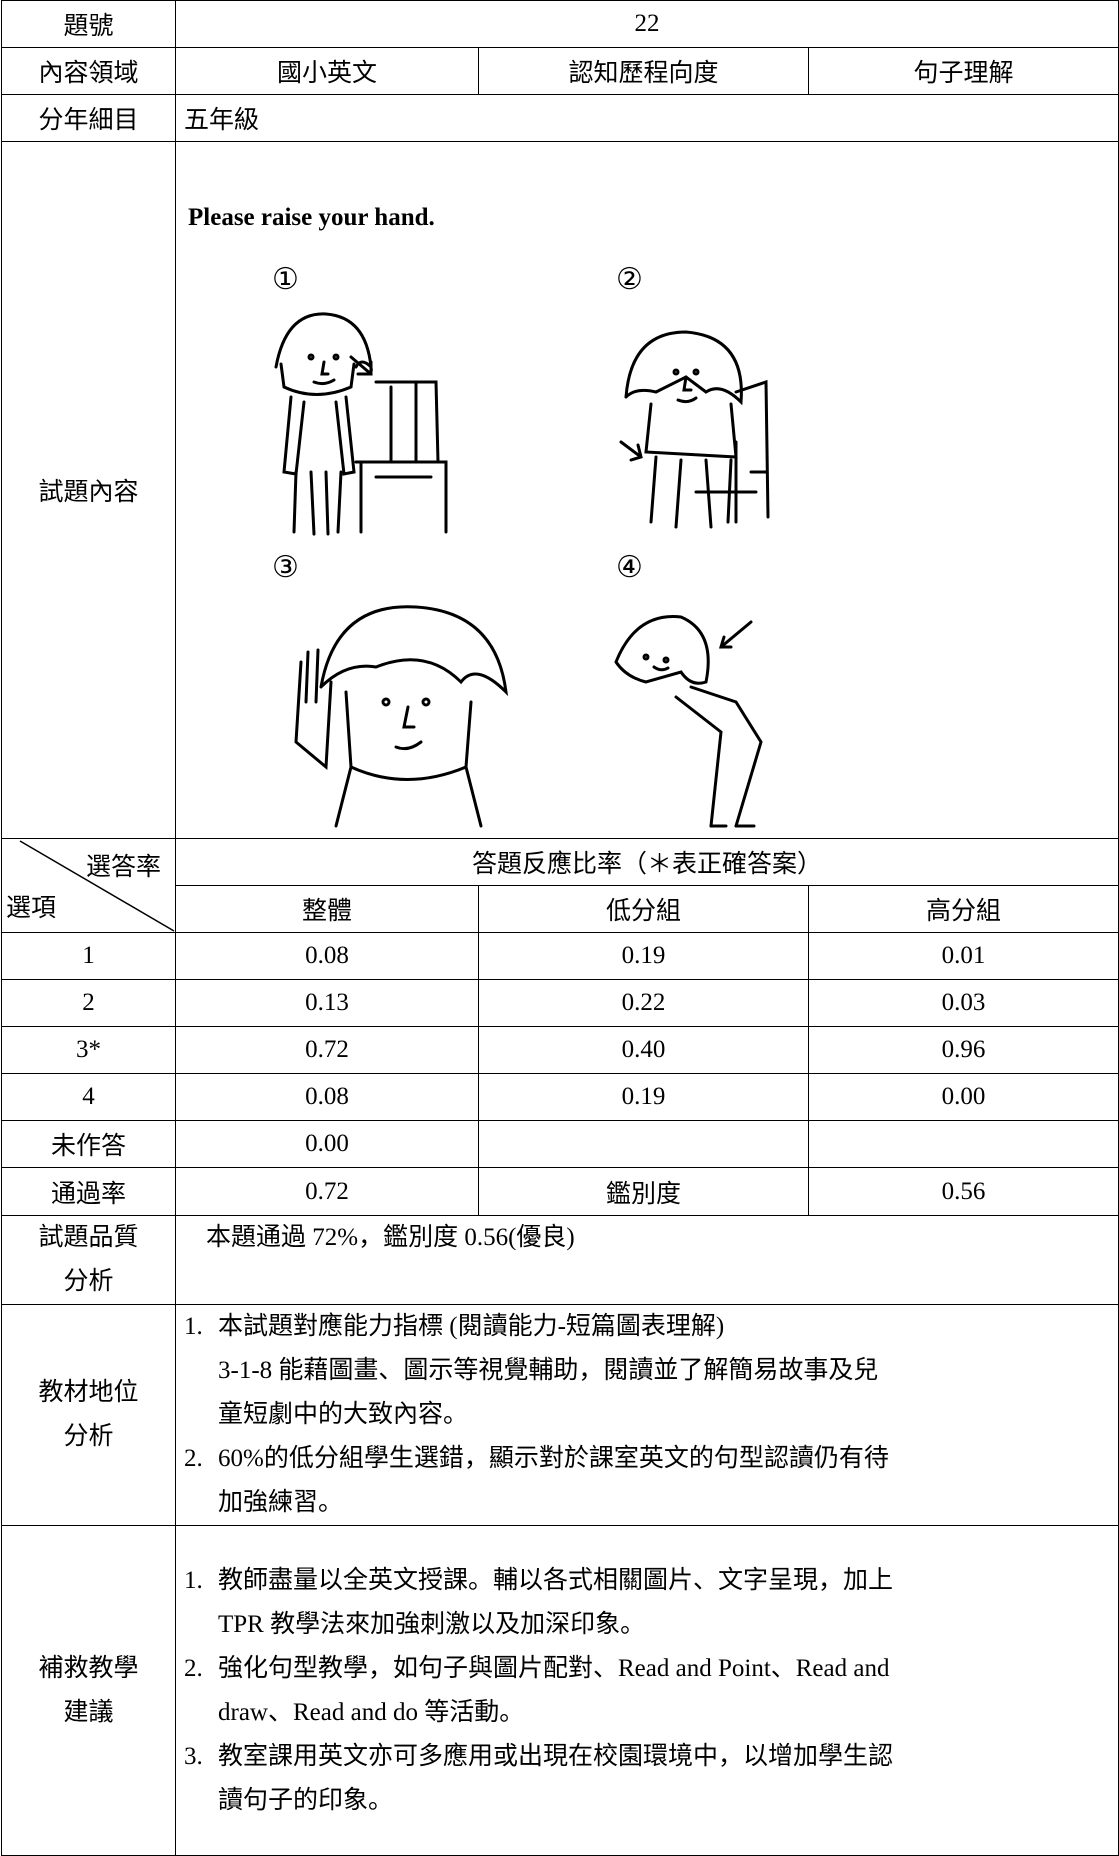 The width and height of the screenshot is (1119, 1856). I want to click on item-line: 3-1-8 能藉圖畫、圖示等視覺輔助，閱讀並了解簡易故事及兒, so click(548, 1370).